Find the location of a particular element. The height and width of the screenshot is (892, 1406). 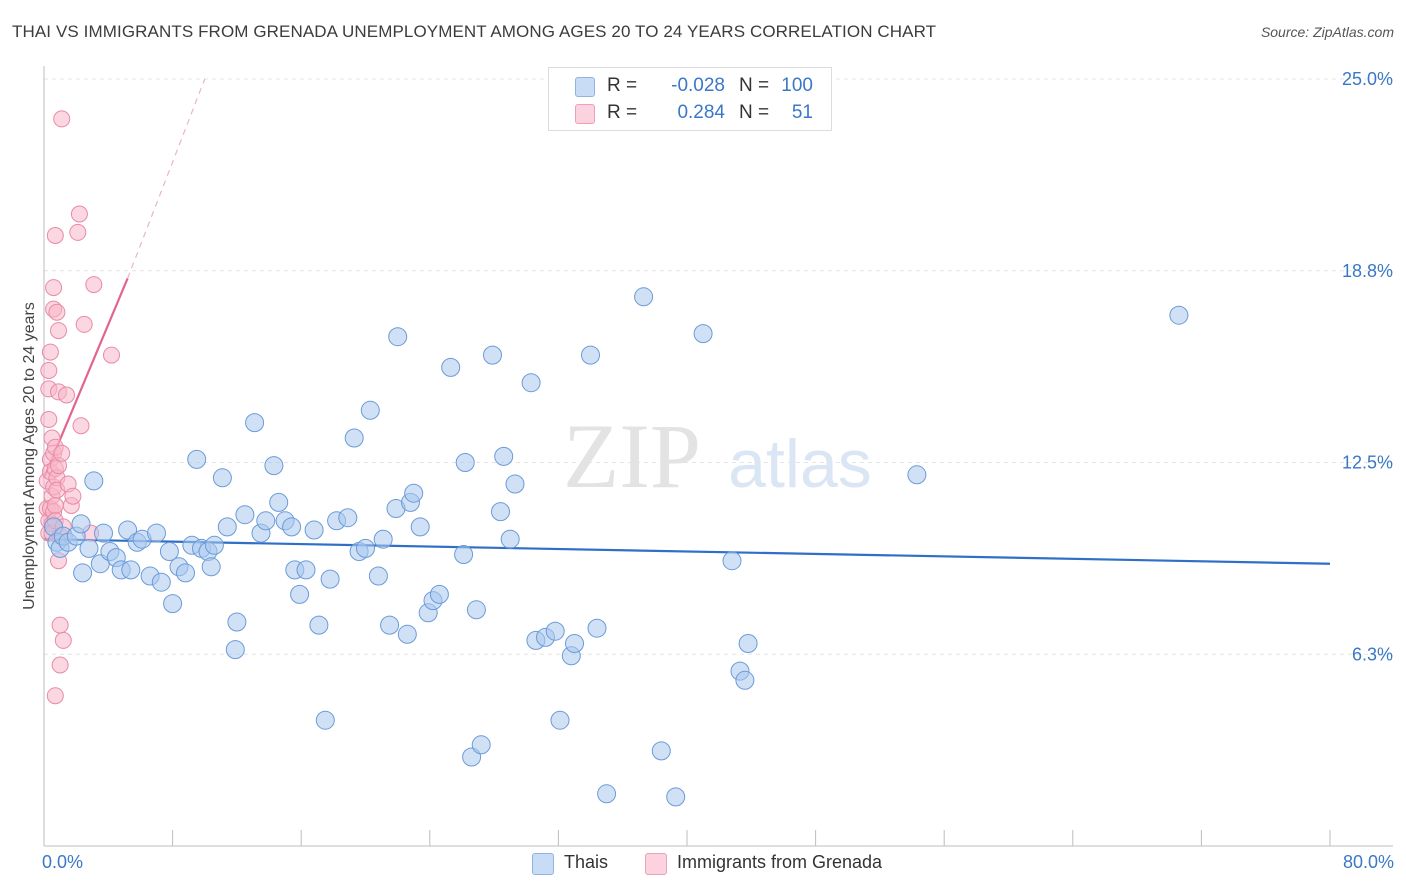

r-value: 0.284 is located at coordinates (701, 112).